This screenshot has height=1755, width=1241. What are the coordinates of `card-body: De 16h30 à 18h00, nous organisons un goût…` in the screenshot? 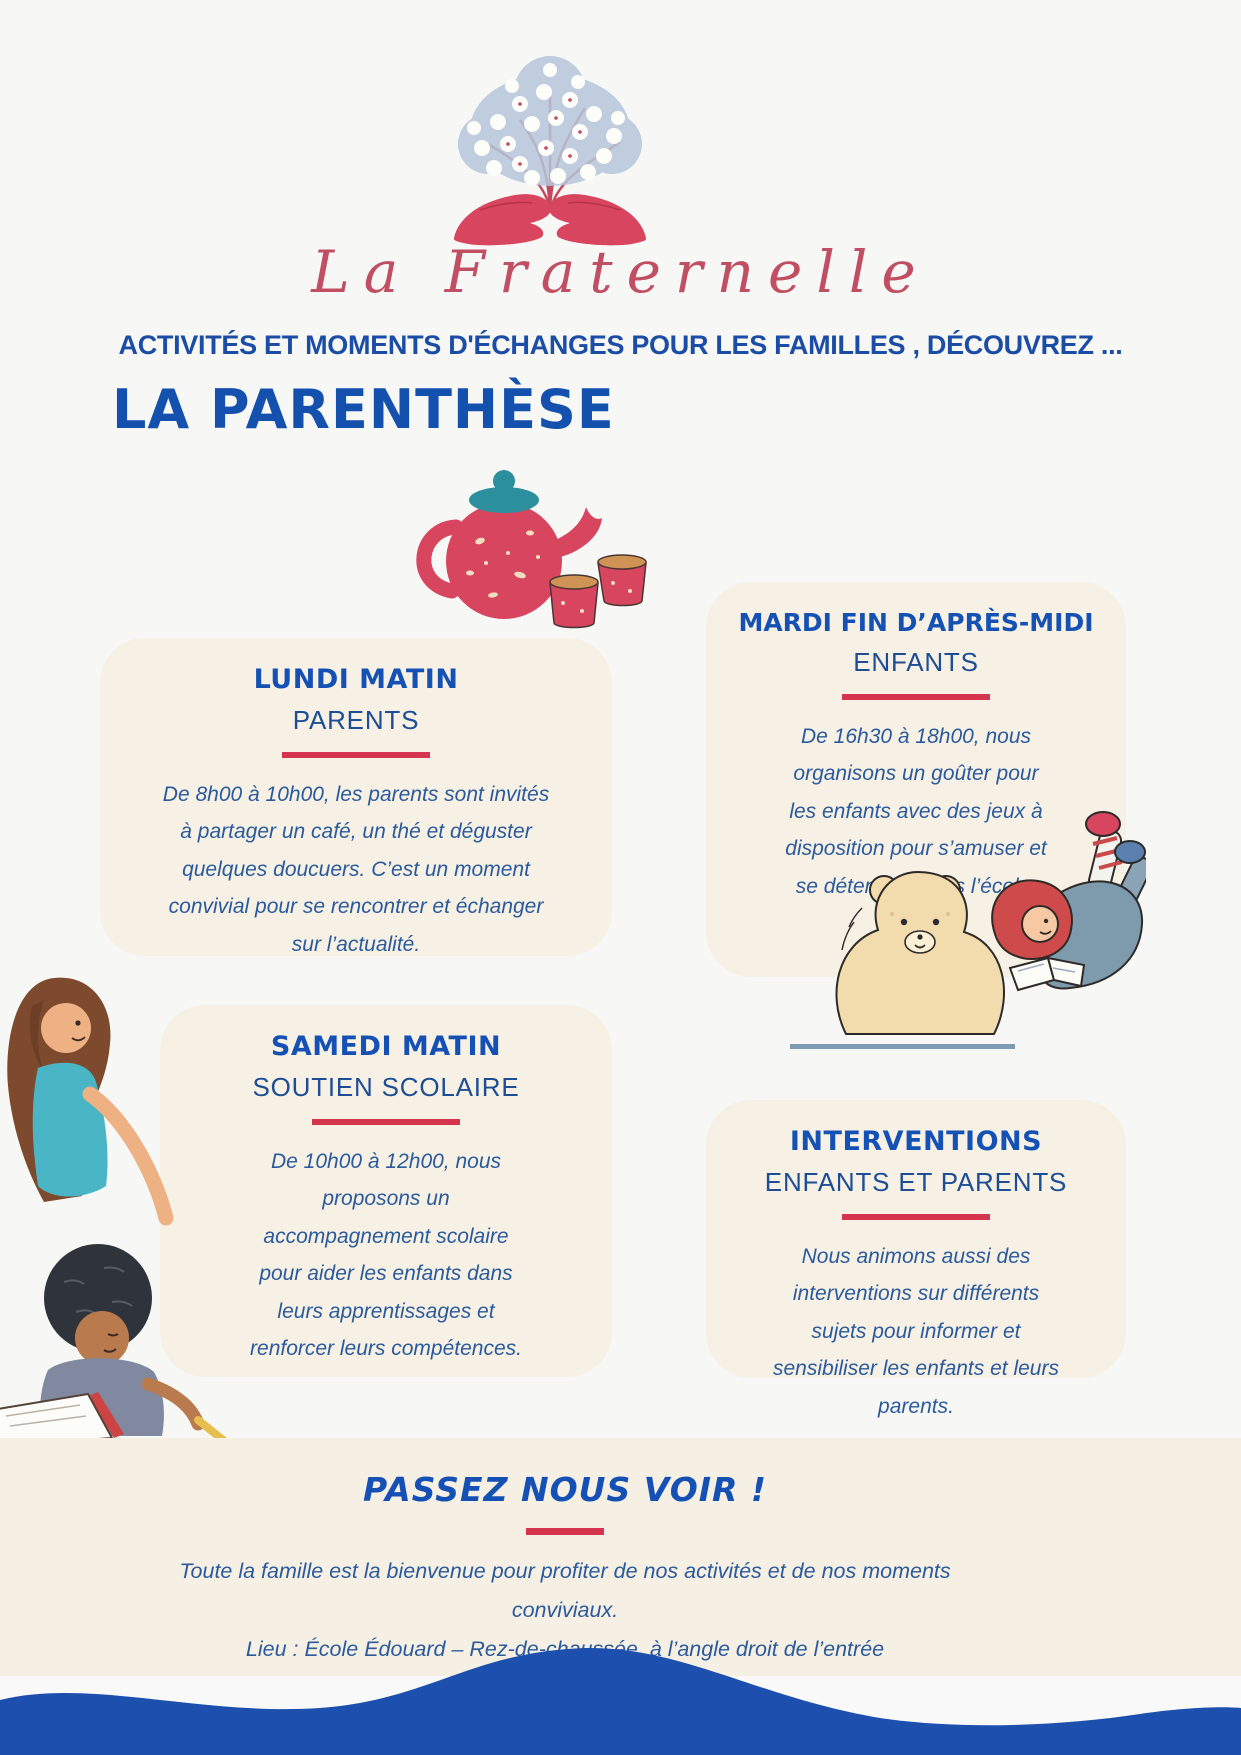 It's located at (916, 811).